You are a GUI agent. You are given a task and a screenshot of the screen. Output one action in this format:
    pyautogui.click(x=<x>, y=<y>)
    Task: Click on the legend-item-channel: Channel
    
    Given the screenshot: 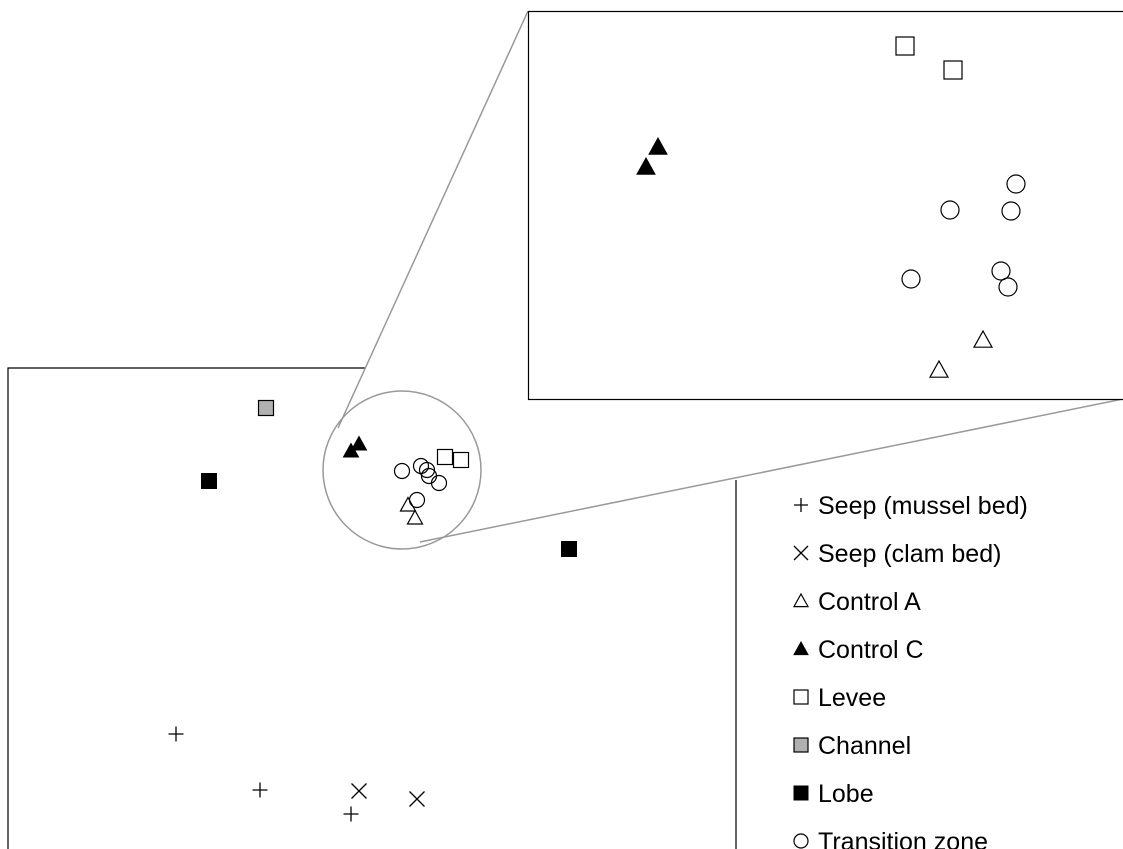 What is the action you would take?
    pyautogui.click(x=852, y=746)
    